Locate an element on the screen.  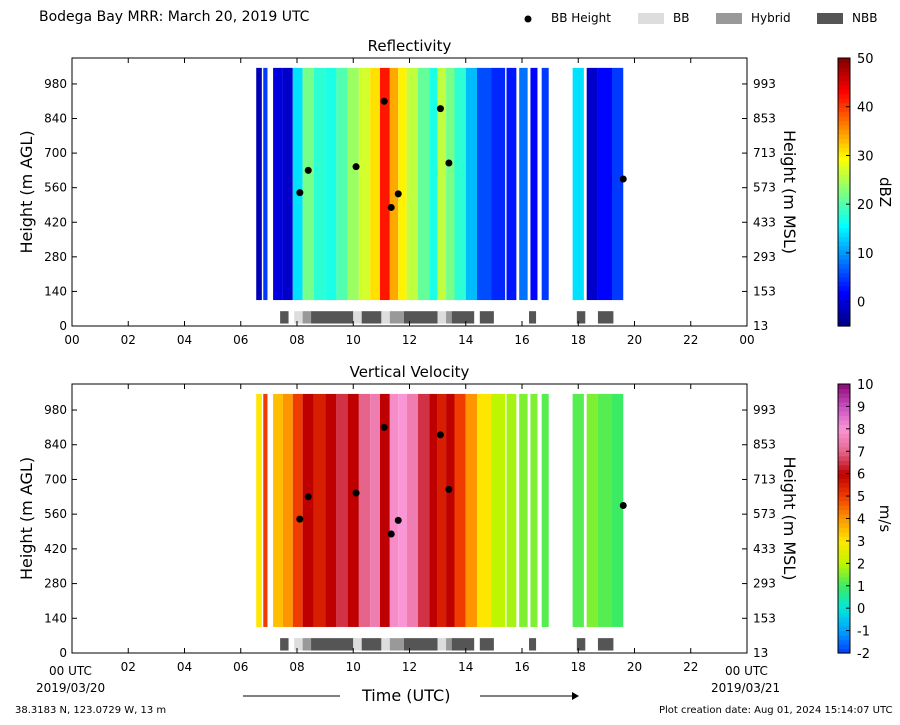
reflectivity-colorbar-label: dBZ is located at coordinates (885, 192).